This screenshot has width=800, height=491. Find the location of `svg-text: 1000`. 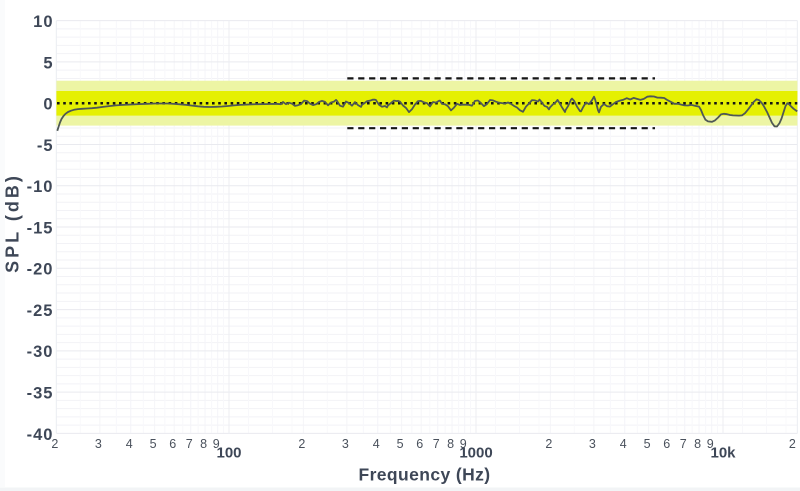

svg-text: 1000 is located at coordinates (475, 453).